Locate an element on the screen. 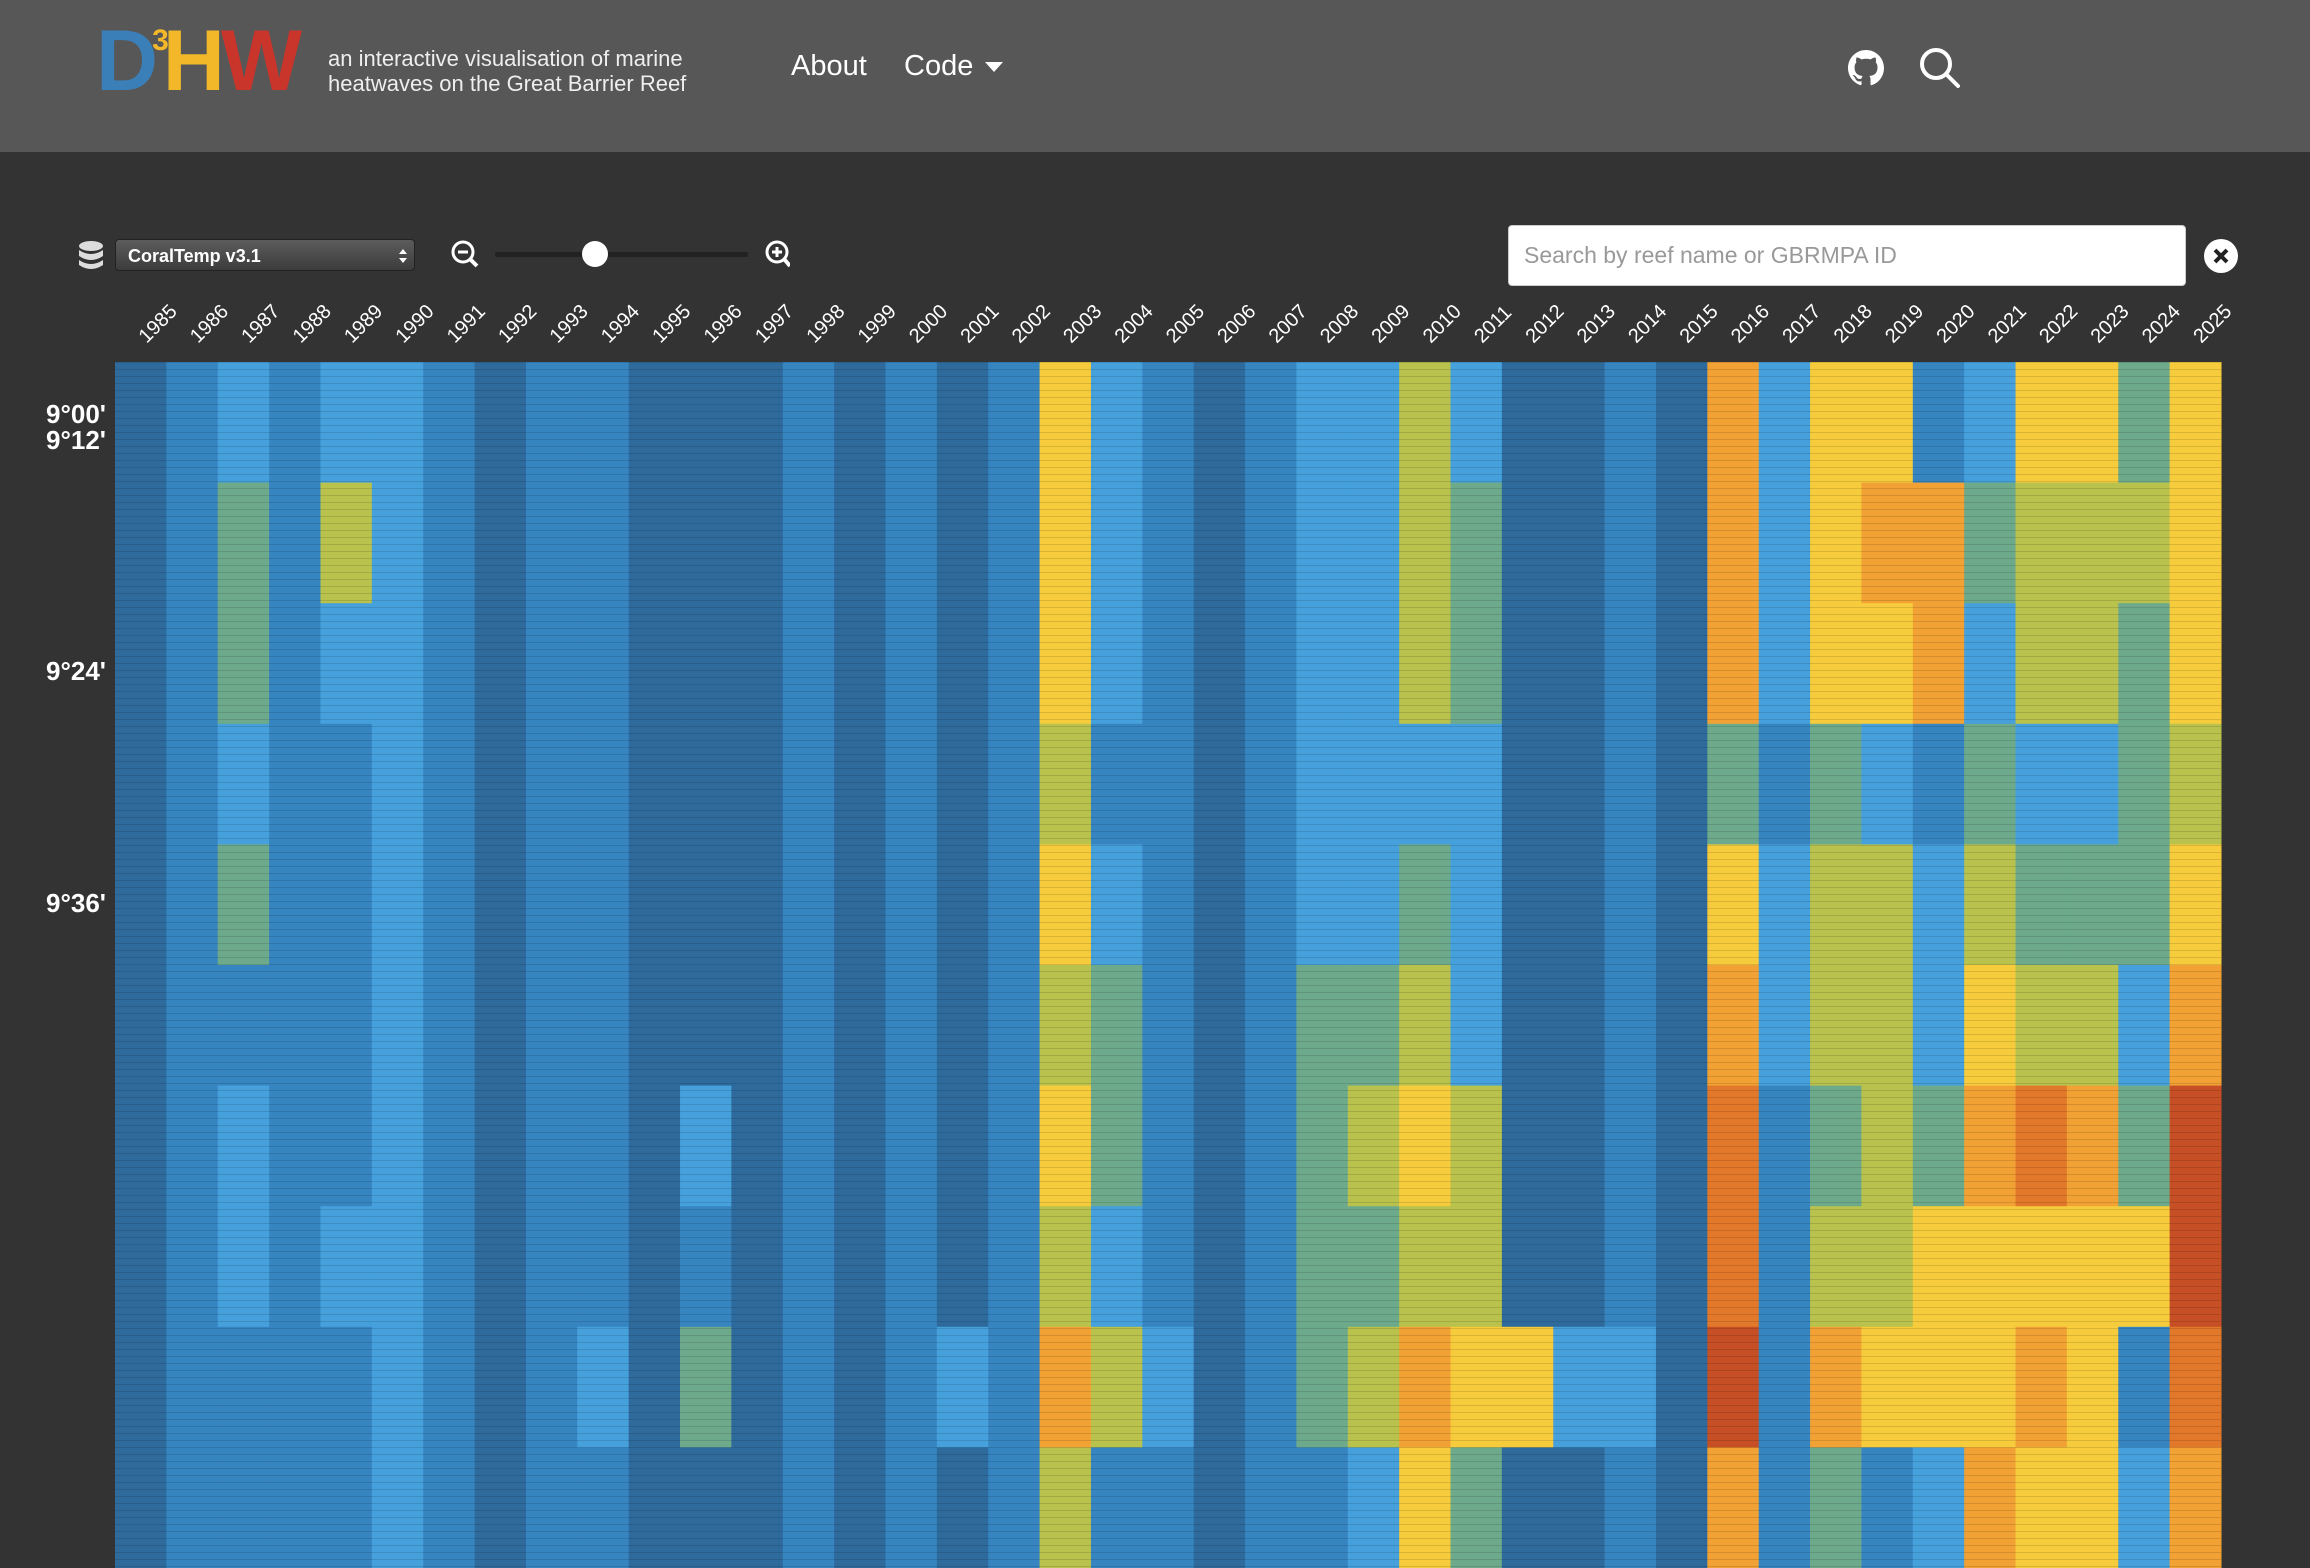 The height and width of the screenshot is (1568, 2310). year-label: 2013 is located at coordinates (1596, 324).